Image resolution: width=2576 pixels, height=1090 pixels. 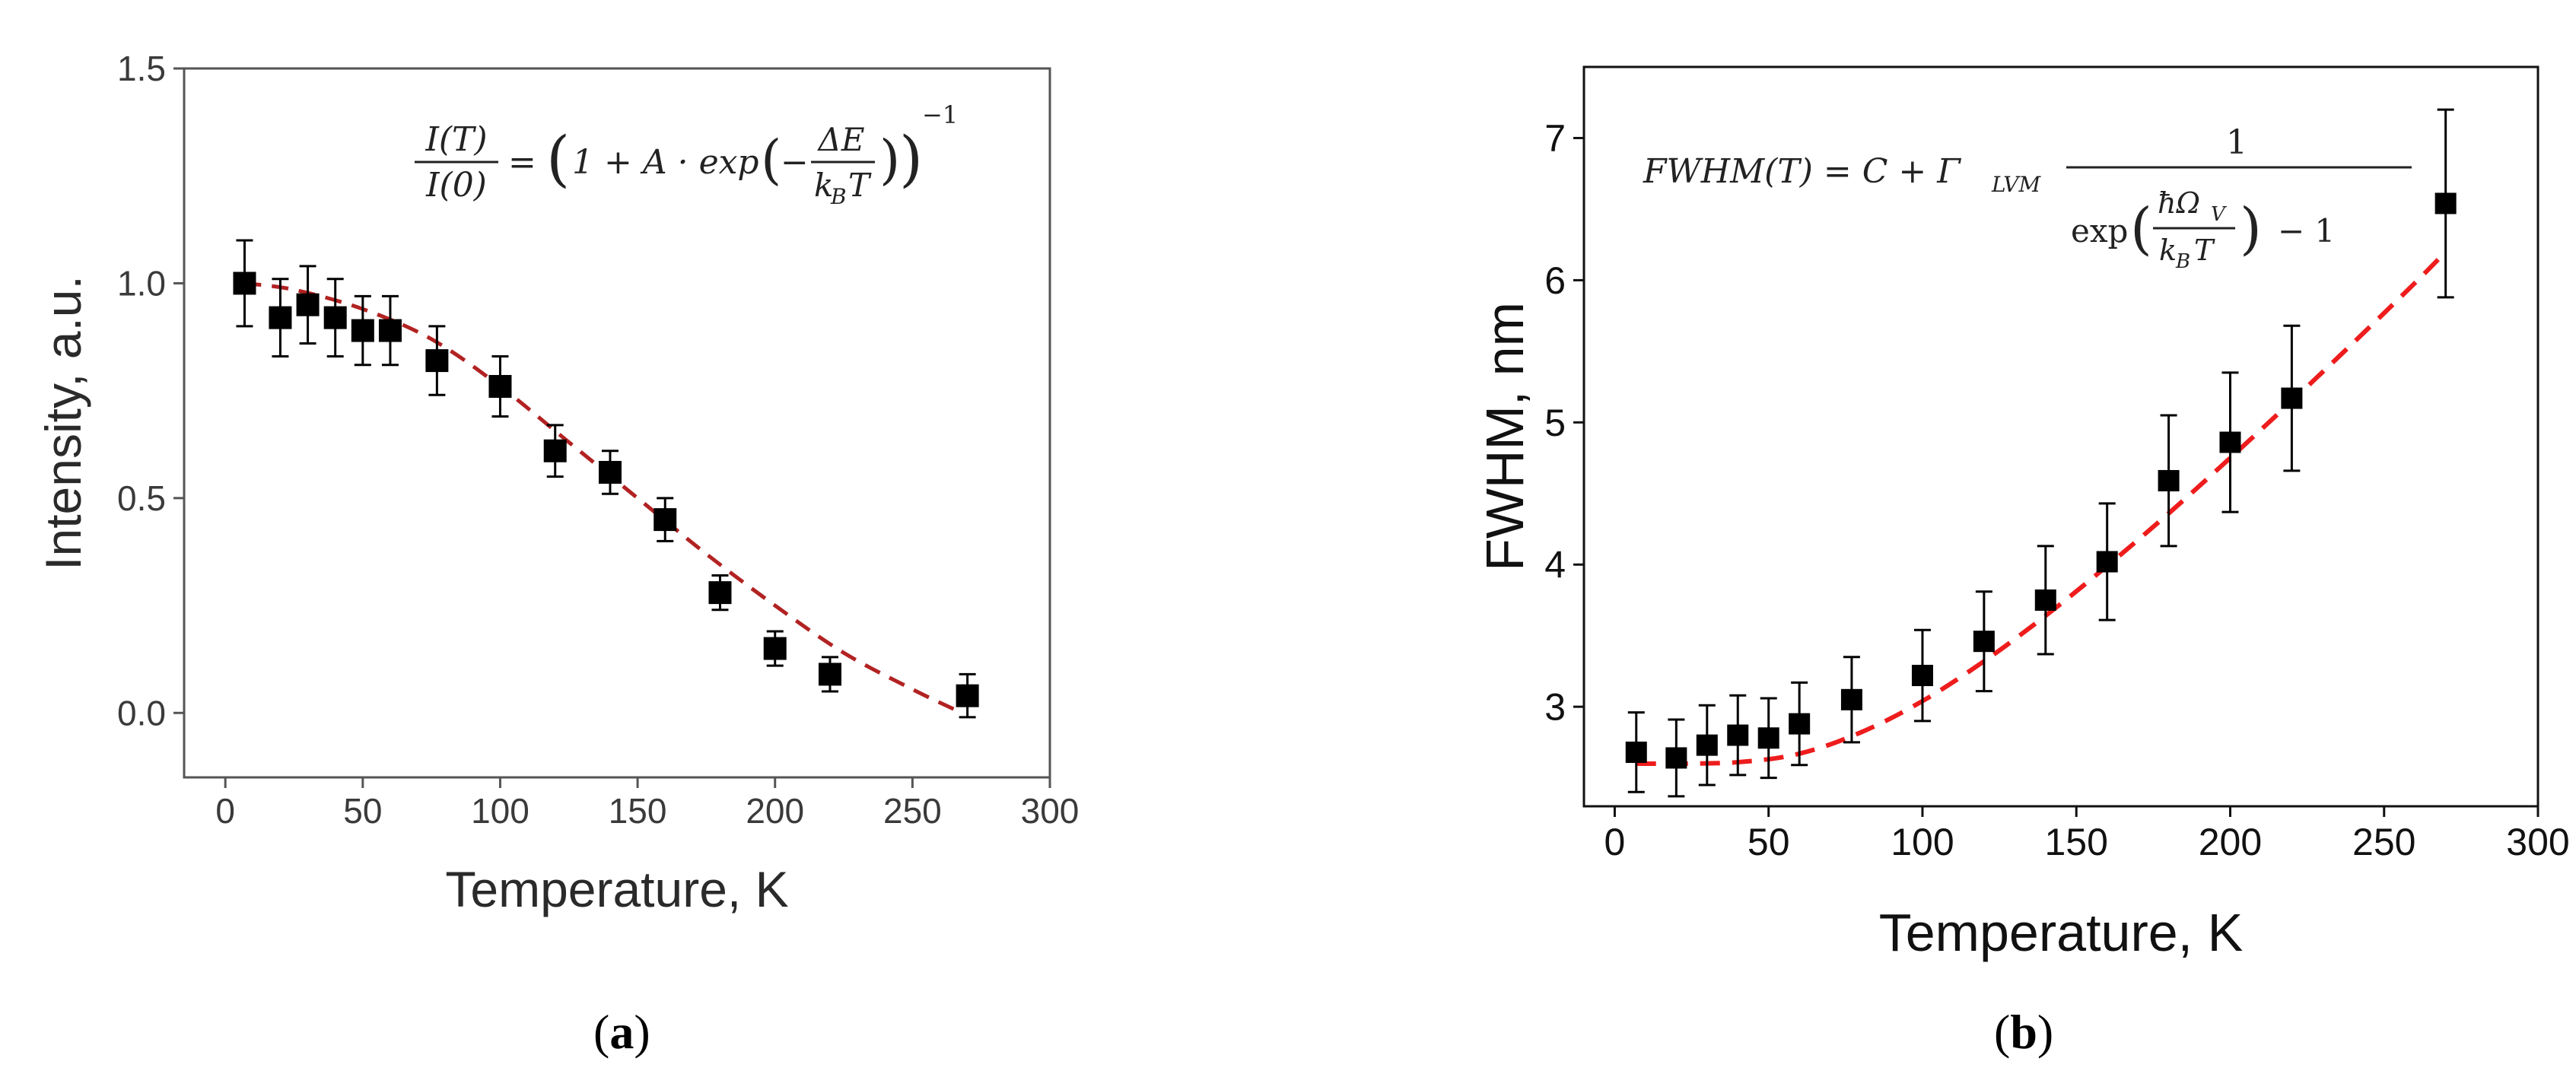 What do you see at coordinates (363, 811) in the screenshot?
I see `panel-a-x-tick-label: 50` at bounding box center [363, 811].